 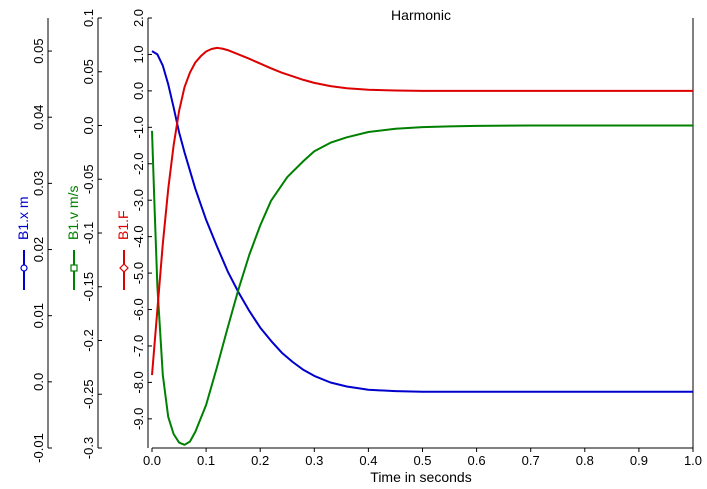 What do you see at coordinates (477, 460) in the screenshot?
I see `x-tick-label: 0.6` at bounding box center [477, 460].